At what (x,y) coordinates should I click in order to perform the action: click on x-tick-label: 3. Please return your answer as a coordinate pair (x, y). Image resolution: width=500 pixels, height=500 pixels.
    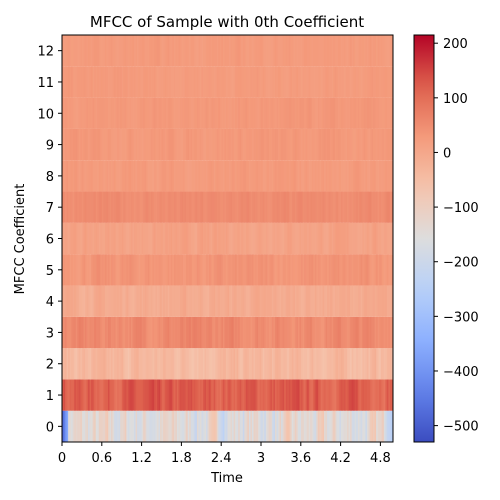
    Looking at the image, I should click on (261, 458).